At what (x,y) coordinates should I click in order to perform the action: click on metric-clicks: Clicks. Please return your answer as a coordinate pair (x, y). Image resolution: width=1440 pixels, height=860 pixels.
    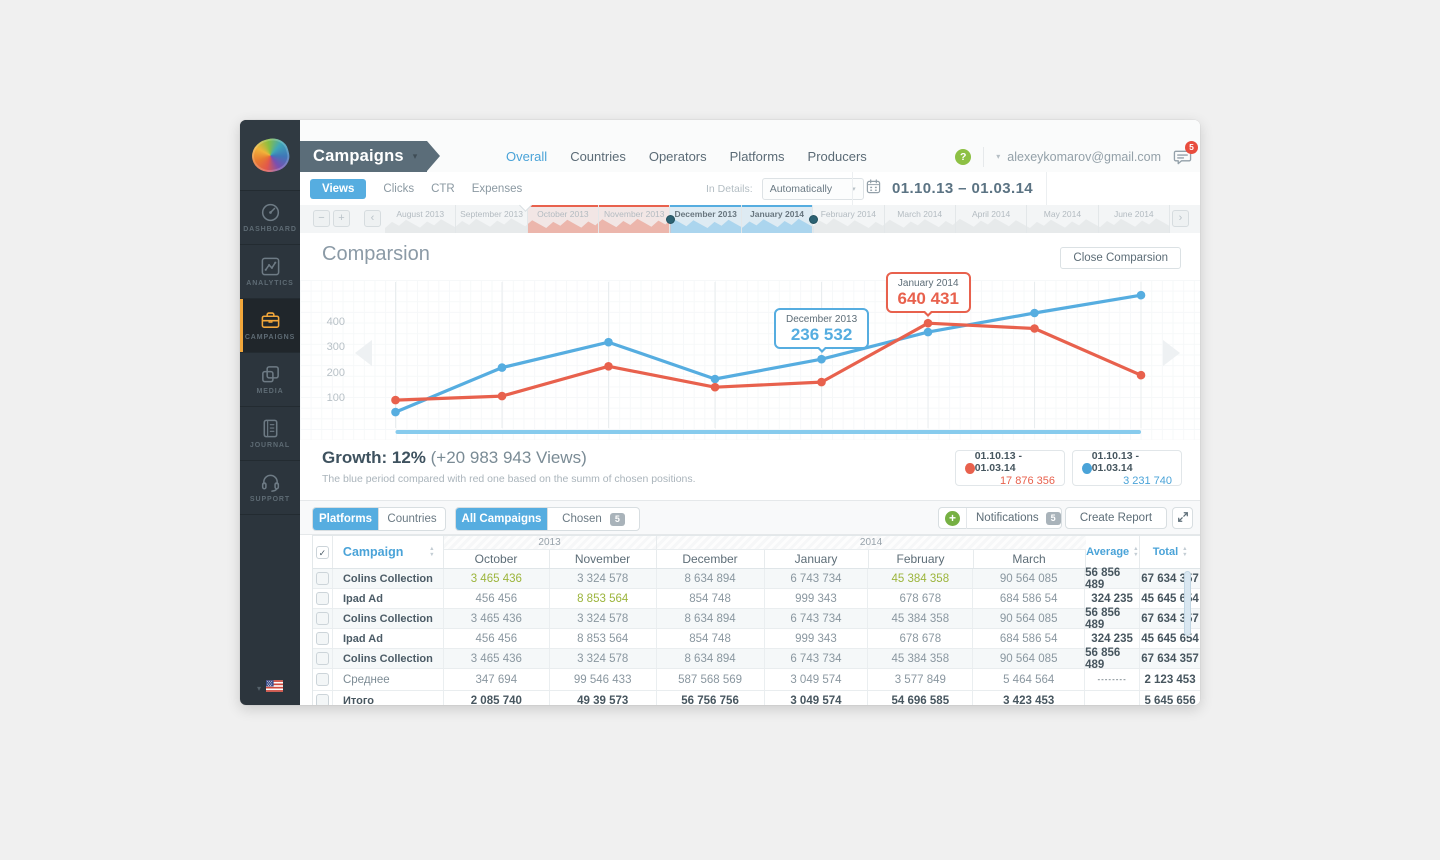
    Looking at the image, I should click on (399, 188).